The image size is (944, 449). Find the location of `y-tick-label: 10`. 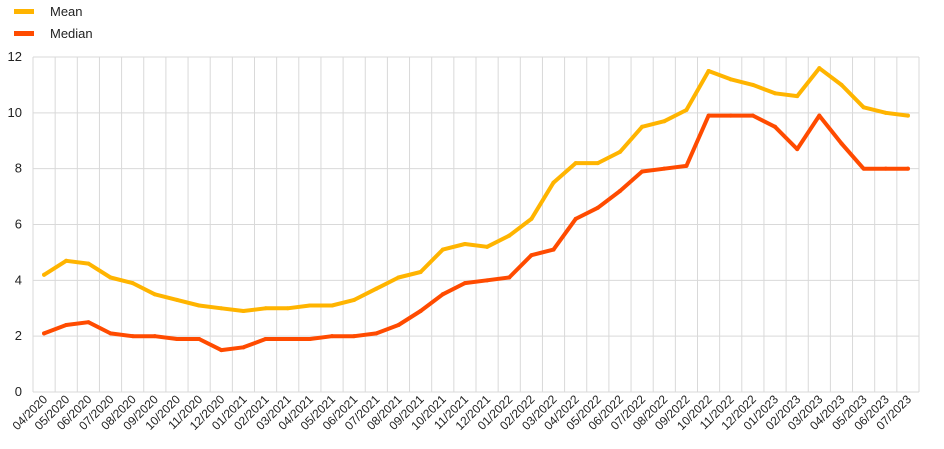

y-tick-label: 10 is located at coordinates (15, 112).